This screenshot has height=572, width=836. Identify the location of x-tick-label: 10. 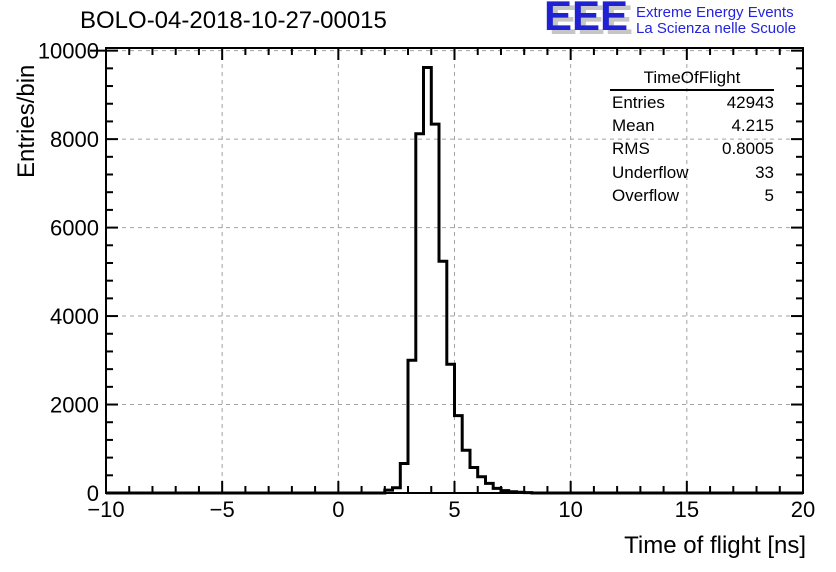
(570, 509).